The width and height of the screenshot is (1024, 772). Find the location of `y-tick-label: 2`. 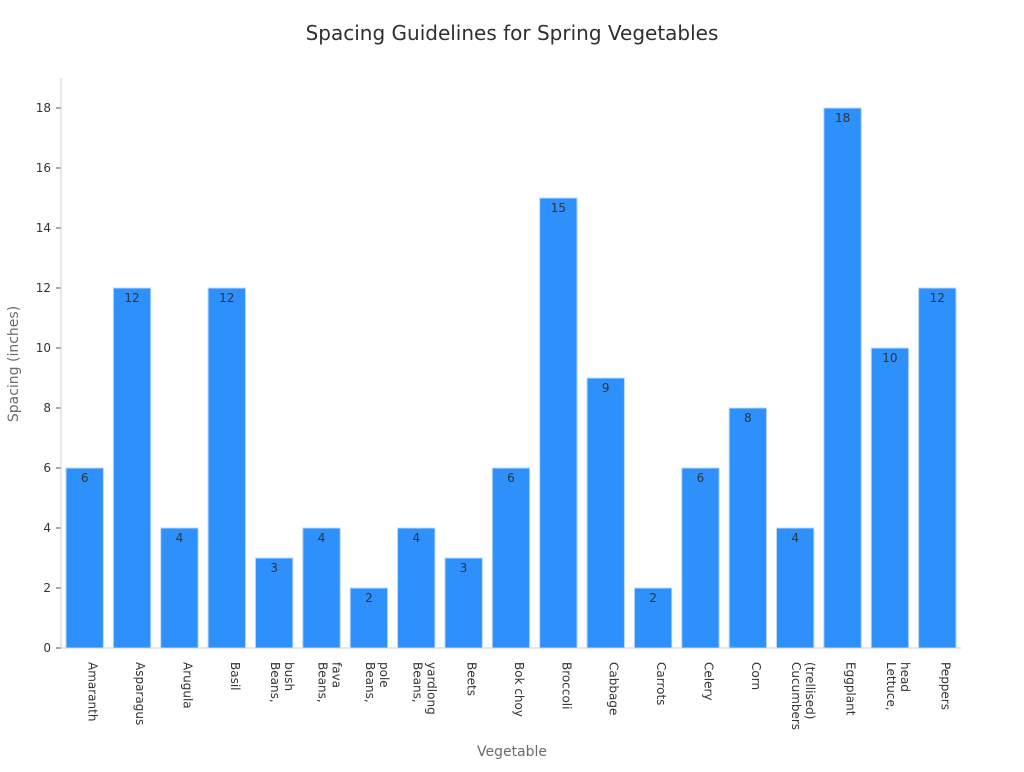

y-tick-label: 2 is located at coordinates (47, 588).